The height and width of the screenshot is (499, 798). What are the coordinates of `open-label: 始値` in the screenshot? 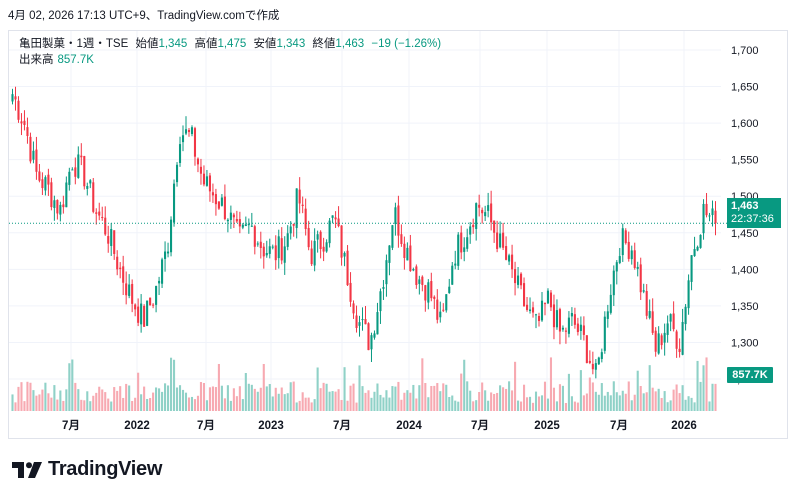 It's located at (147, 44).